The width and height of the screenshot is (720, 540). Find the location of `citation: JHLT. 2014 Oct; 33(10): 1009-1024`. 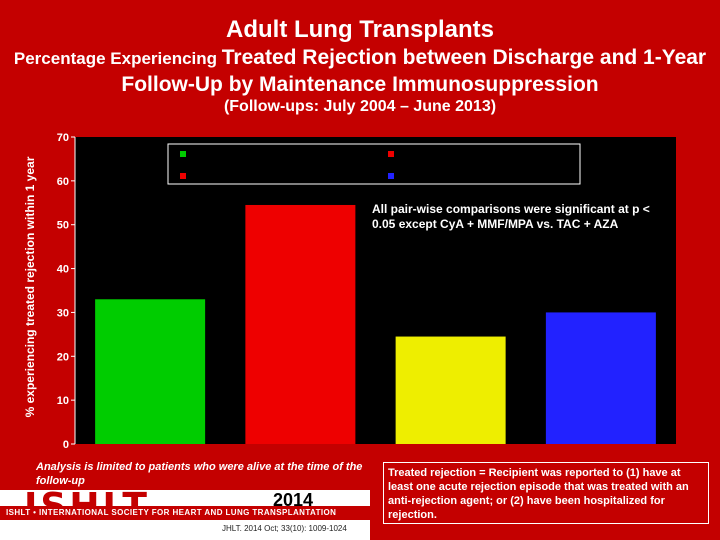

citation: JHLT. 2014 Oct; 33(10): 1009-1024 is located at coordinates (284, 528).